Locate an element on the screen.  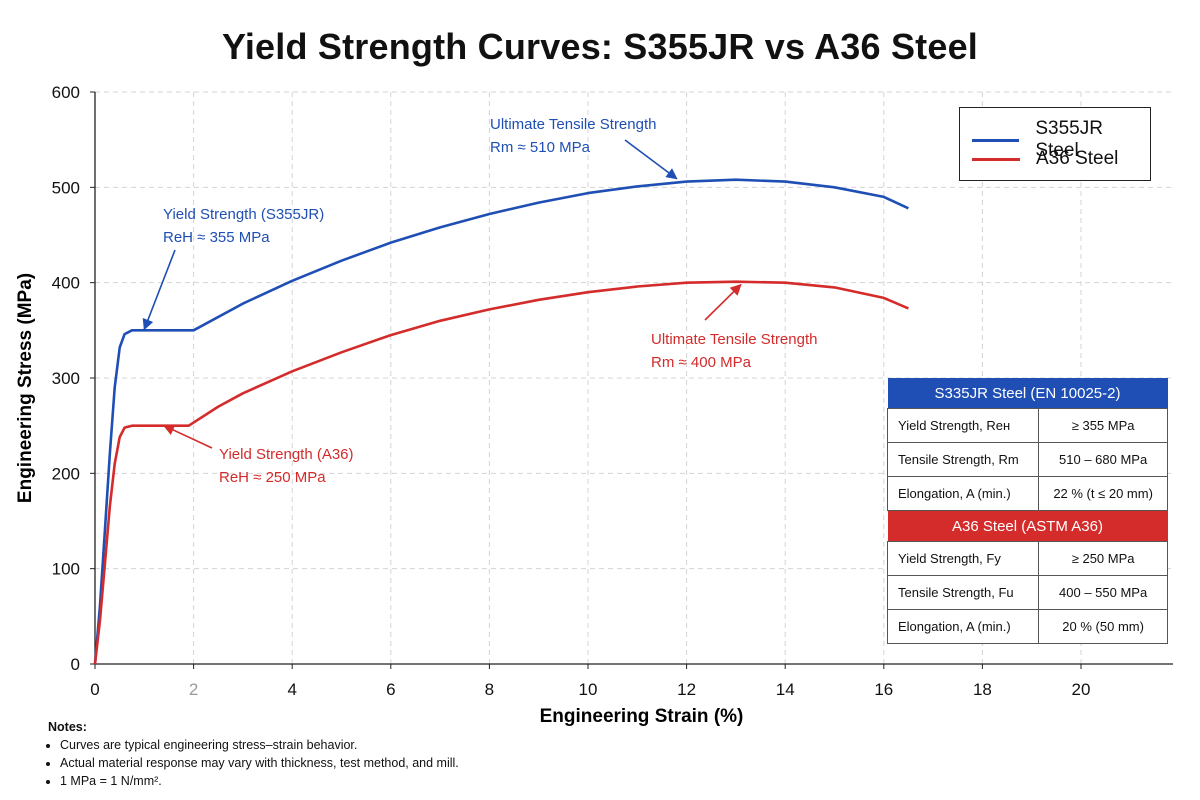
table-section-title: A36 Steel (ASTM A36) is located at coordinates (1027, 526).